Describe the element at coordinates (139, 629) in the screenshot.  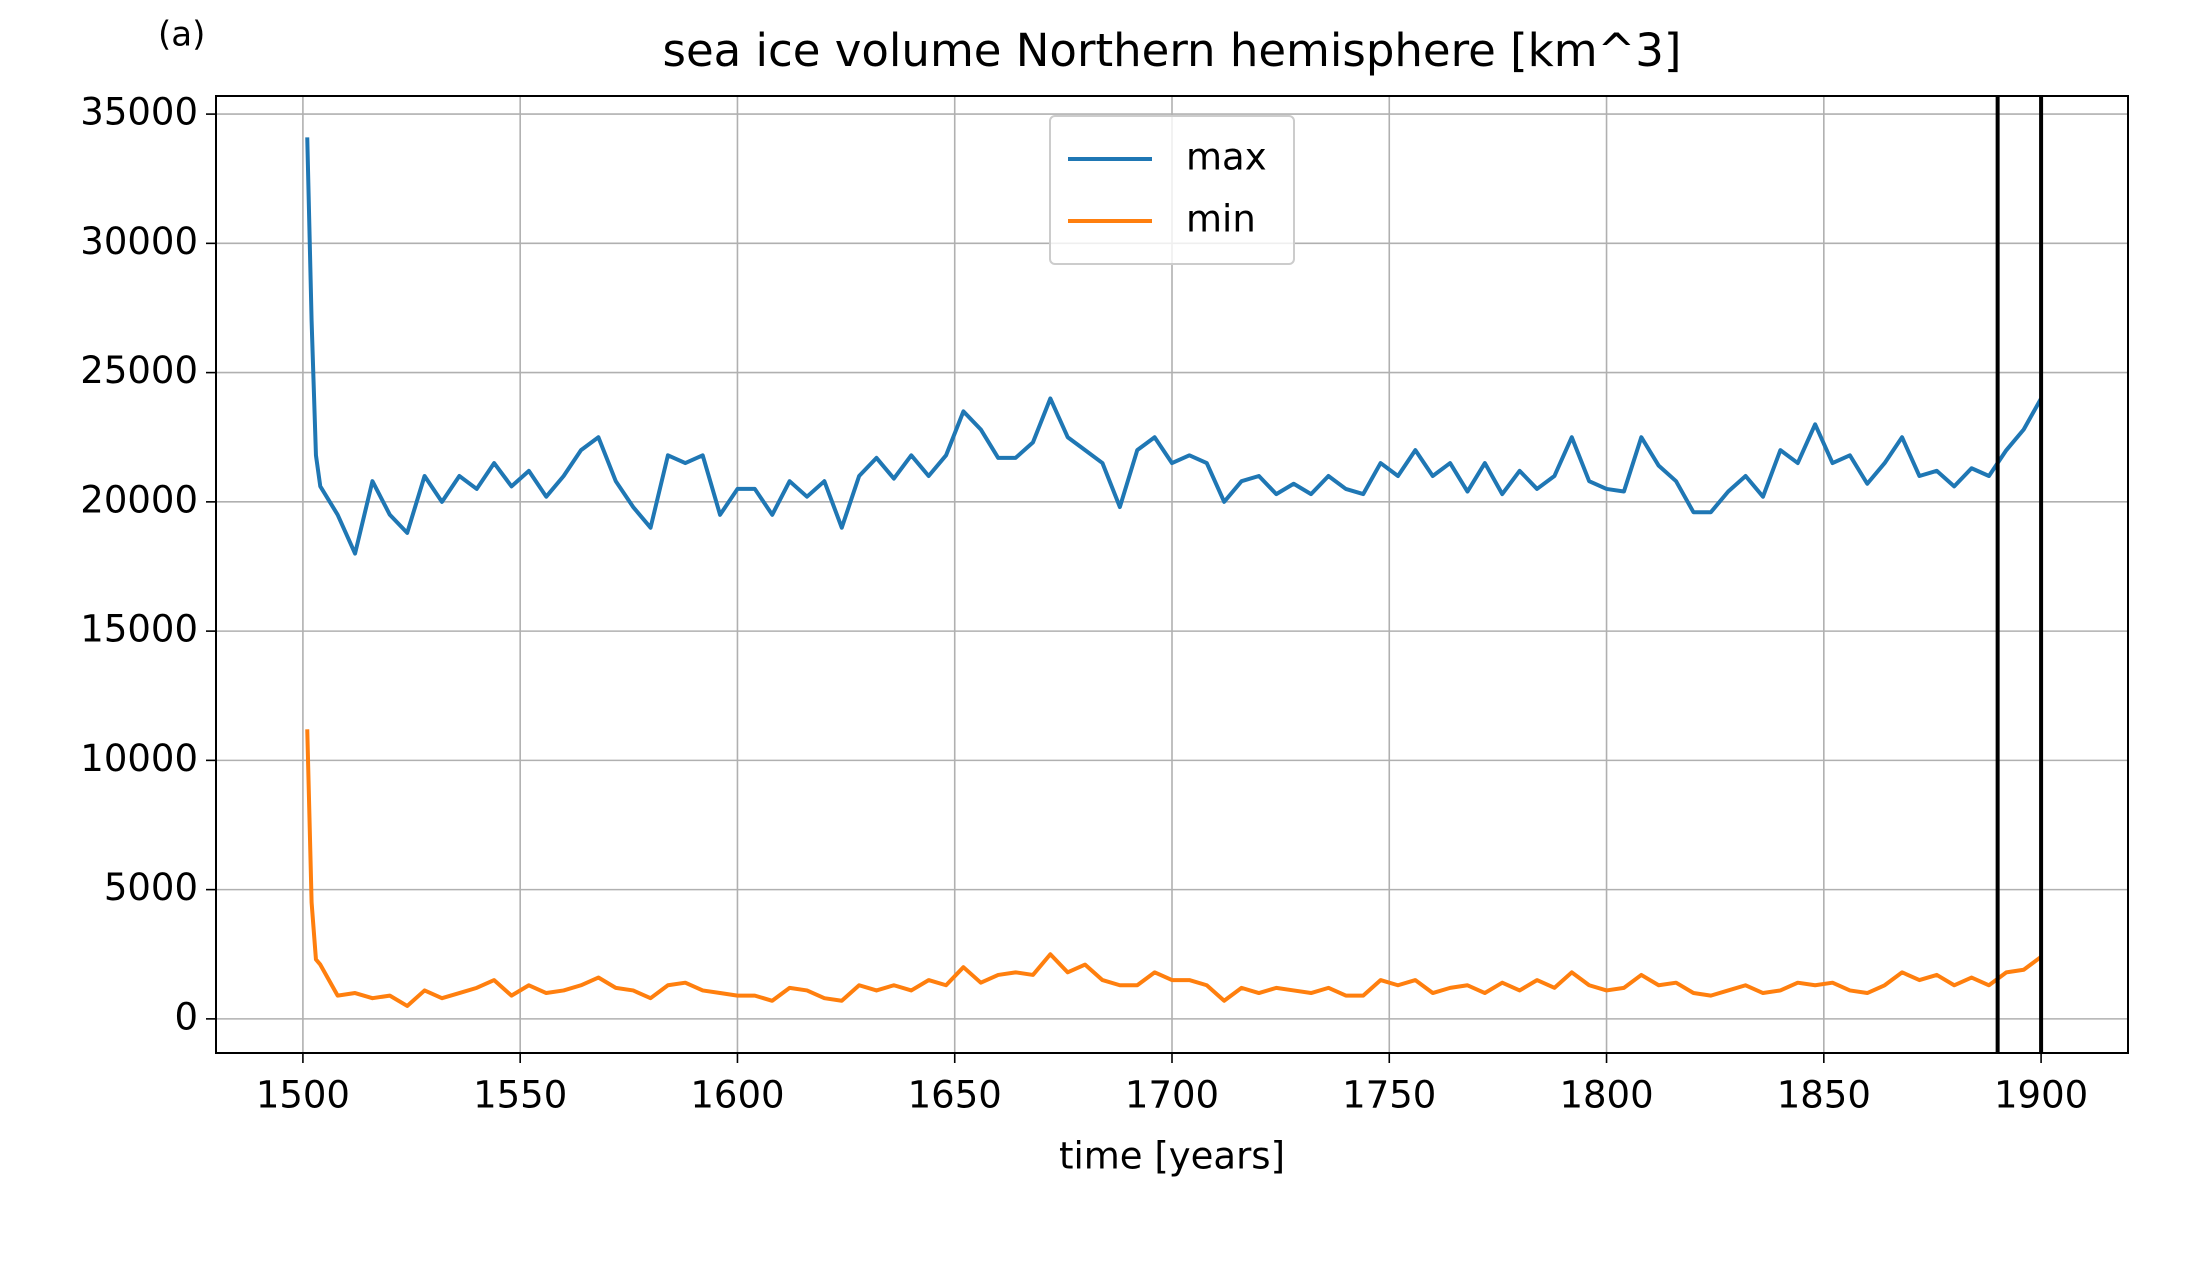
I see `y-tick-label: 15000` at that location.